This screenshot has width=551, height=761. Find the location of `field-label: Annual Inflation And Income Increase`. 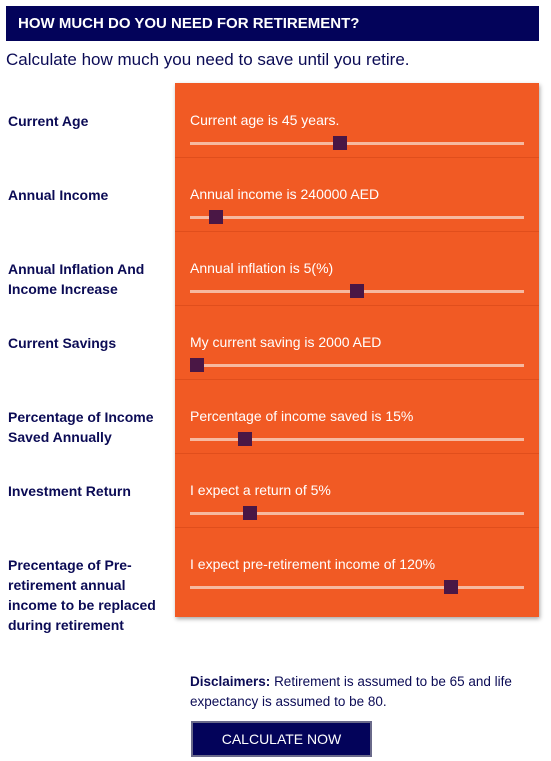

field-label: Annual Inflation And Income Increase is located at coordinates (76, 279).